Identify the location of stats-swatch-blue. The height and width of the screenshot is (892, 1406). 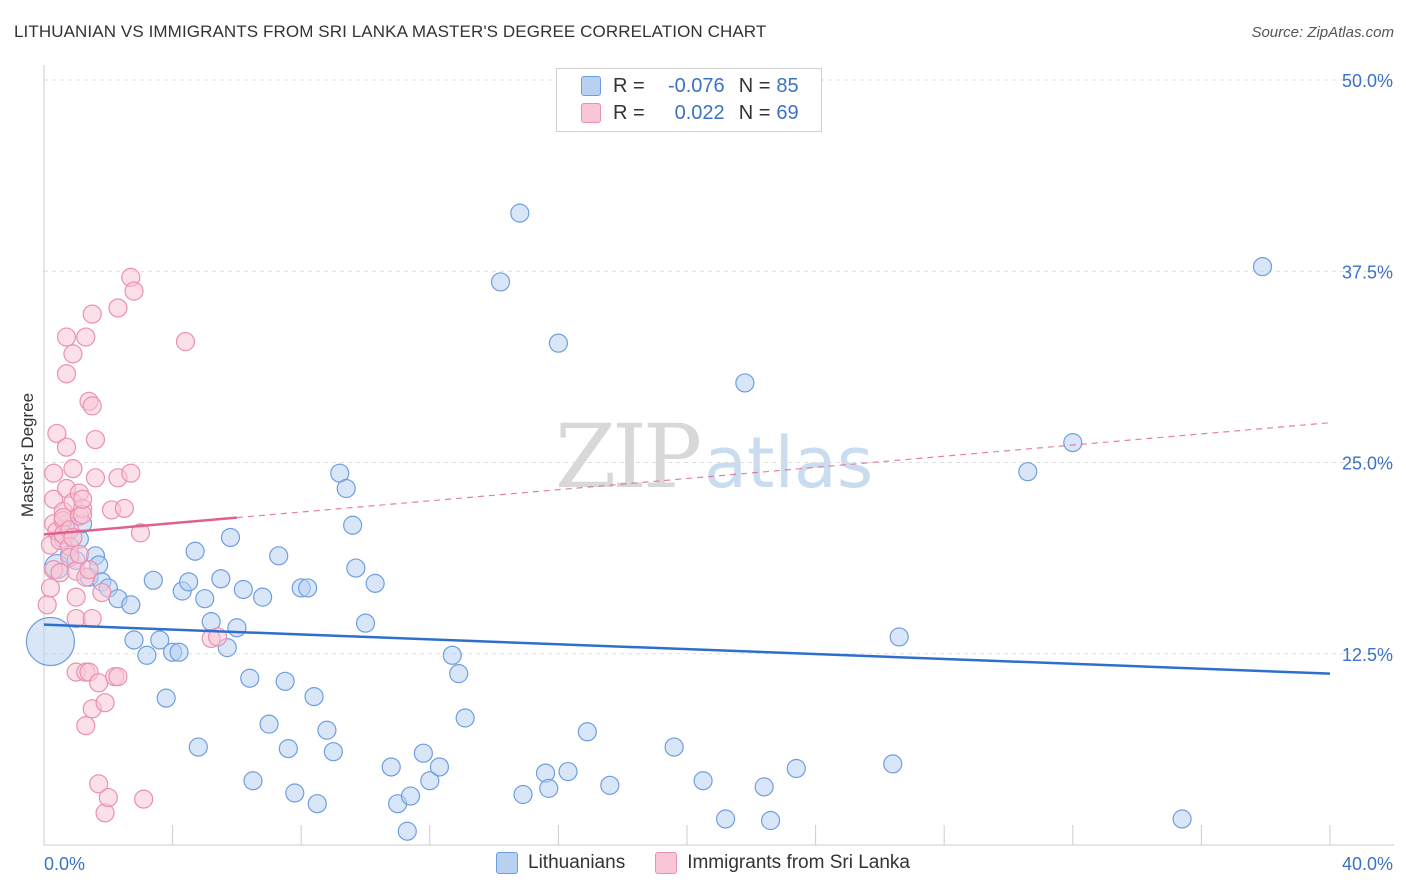
(591, 86).